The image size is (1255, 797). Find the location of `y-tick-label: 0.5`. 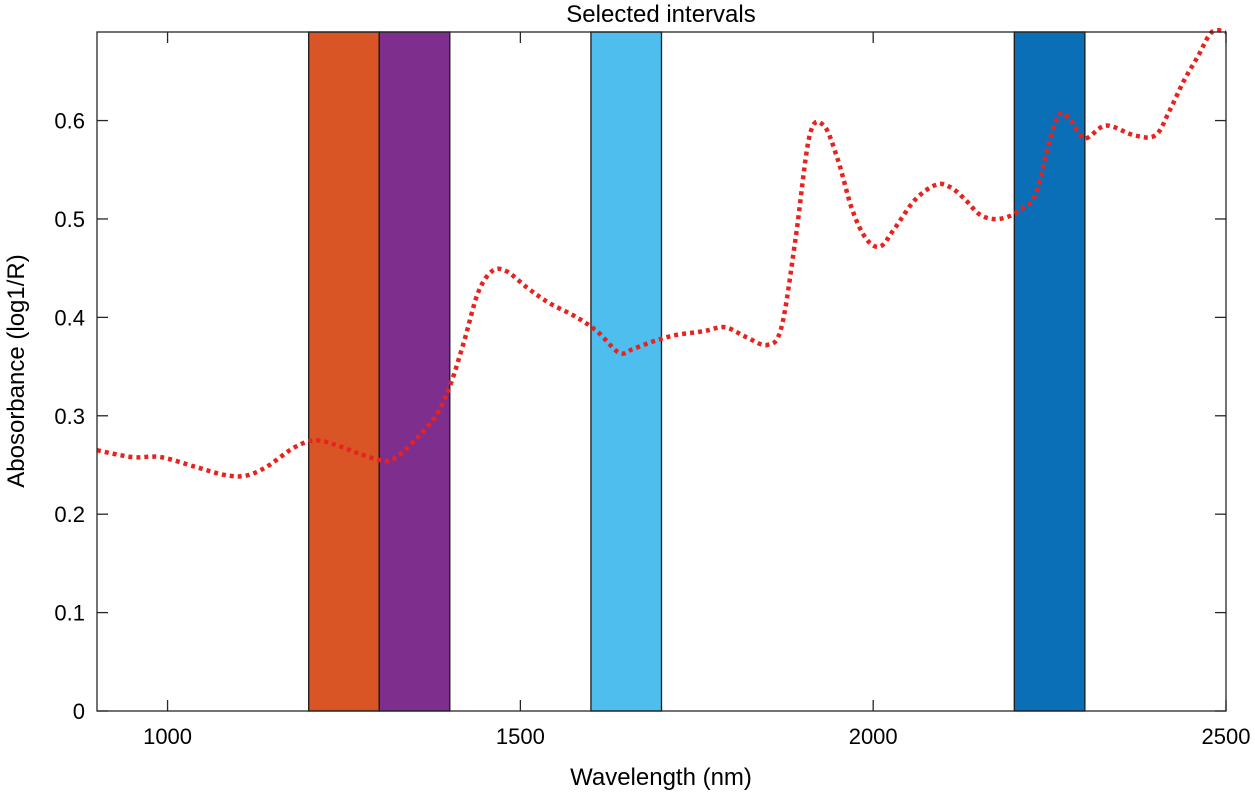

y-tick-label: 0.5 is located at coordinates (69, 219).